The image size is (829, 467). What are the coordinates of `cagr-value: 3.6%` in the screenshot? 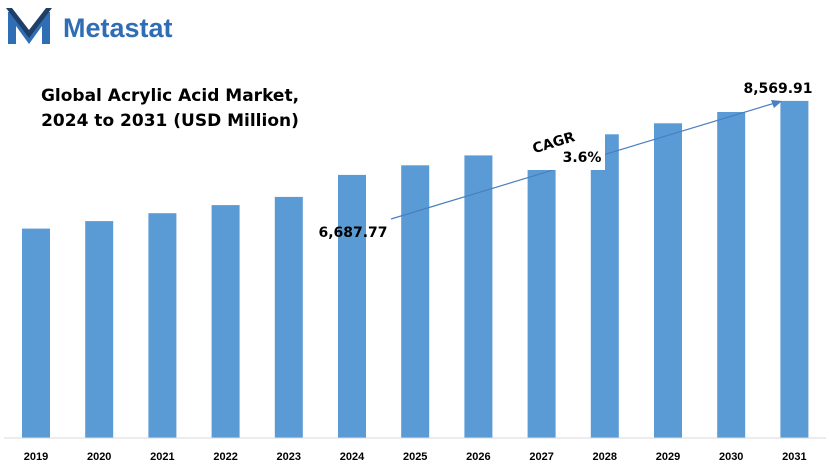 It's located at (582, 158).